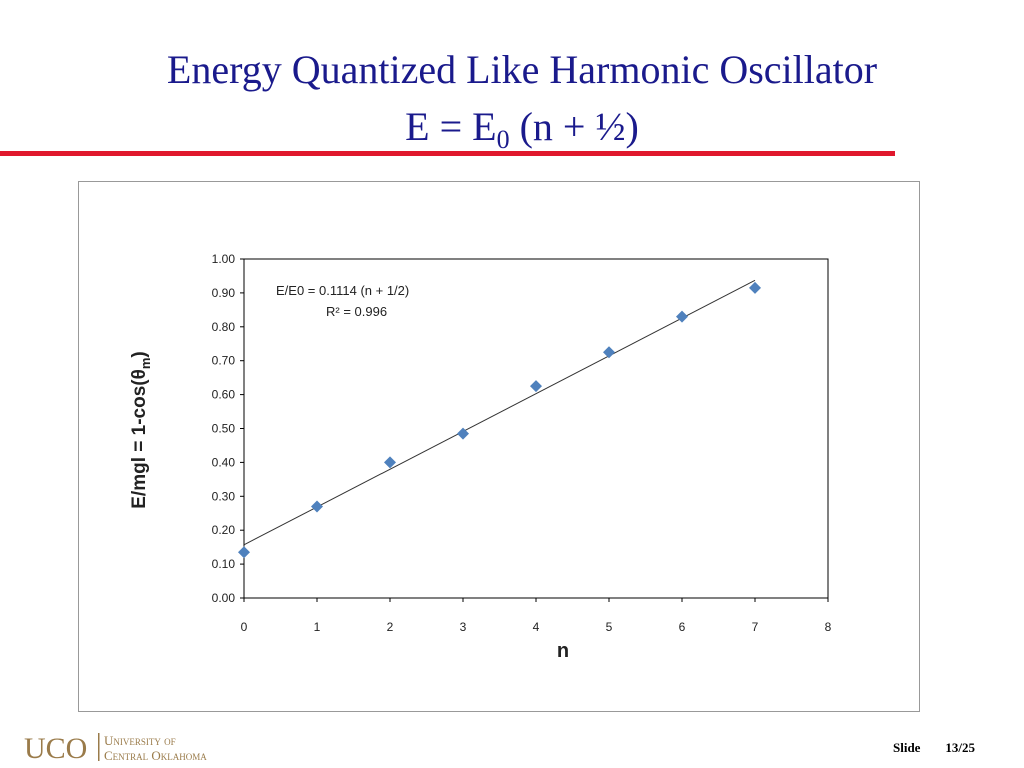 The width and height of the screenshot is (1024, 768). I want to click on y-label-sub: m, so click(145, 364).